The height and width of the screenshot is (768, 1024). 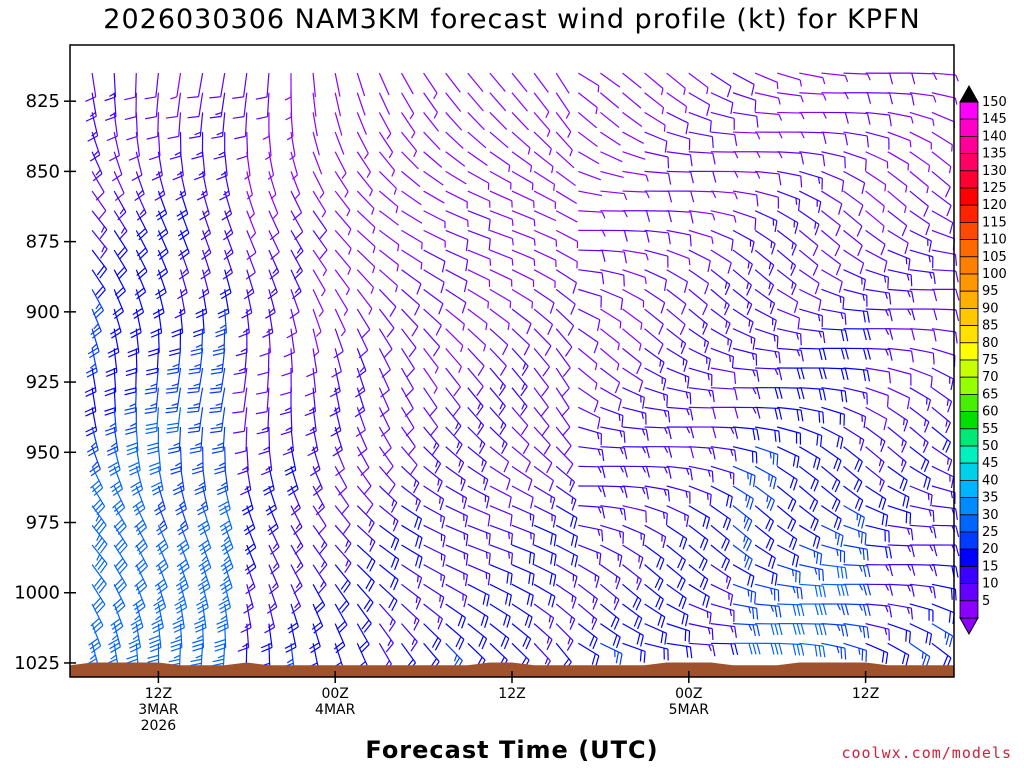 I want to click on colorbar-label: 65, so click(x=990, y=394).